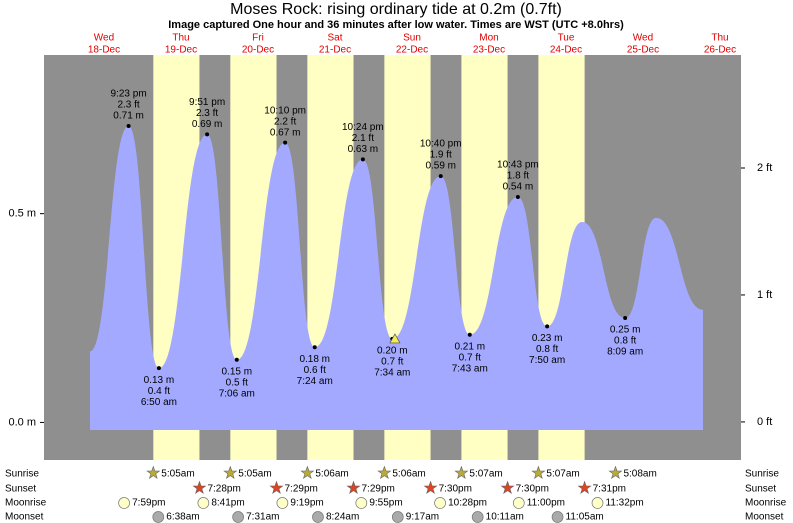  I want to click on extreme-time: 9:23 pm, so click(129, 94).